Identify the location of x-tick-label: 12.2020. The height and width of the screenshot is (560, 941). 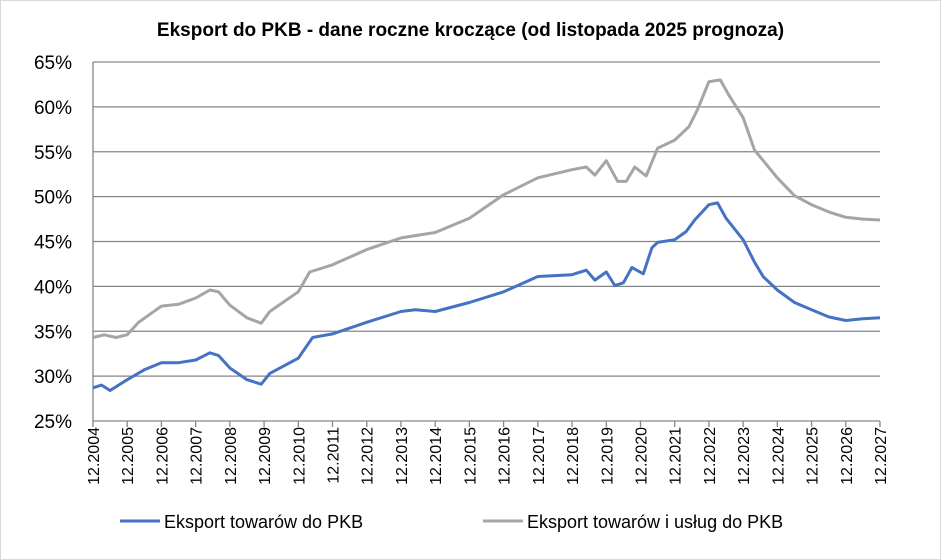
(641, 456).